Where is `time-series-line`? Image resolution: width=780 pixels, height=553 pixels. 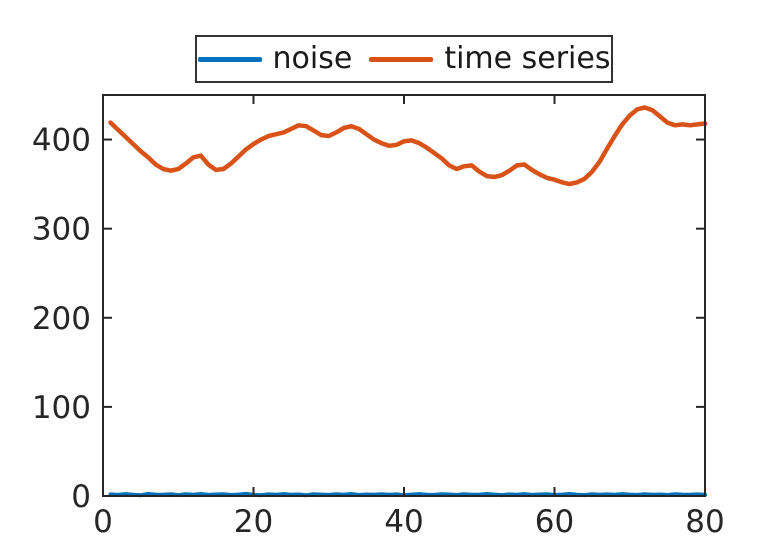 time-series-line is located at coordinates (408, 146).